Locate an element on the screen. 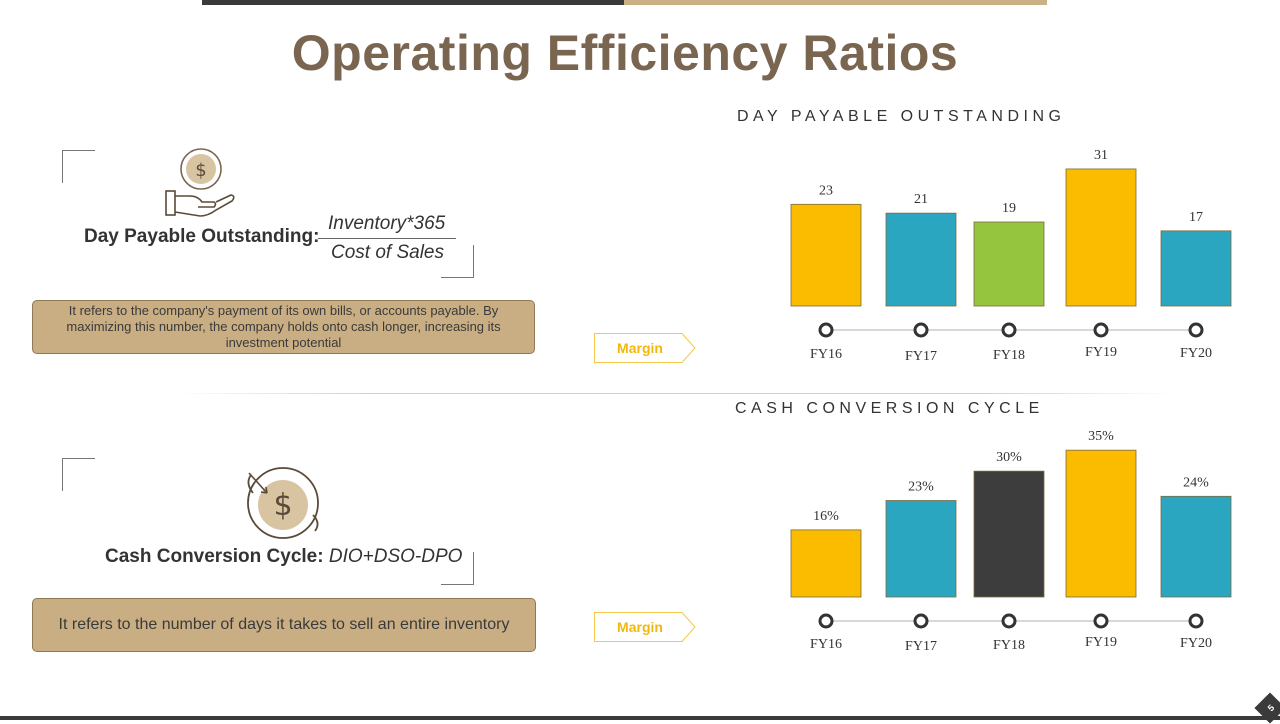  data-label-fy17: 21 is located at coordinates (921, 199).